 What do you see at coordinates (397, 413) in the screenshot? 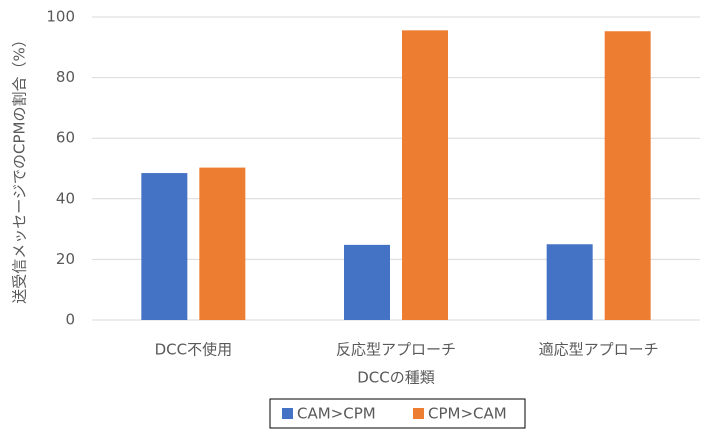
I see `legend-box` at bounding box center [397, 413].